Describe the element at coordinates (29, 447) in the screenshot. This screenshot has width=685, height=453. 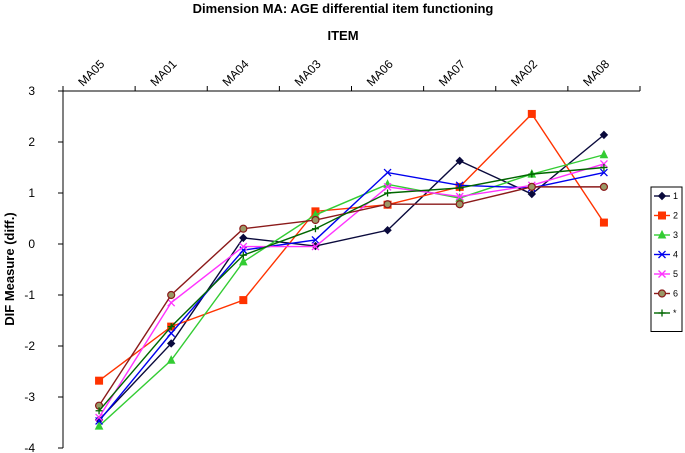
I see `y-tick-label: -4` at that location.